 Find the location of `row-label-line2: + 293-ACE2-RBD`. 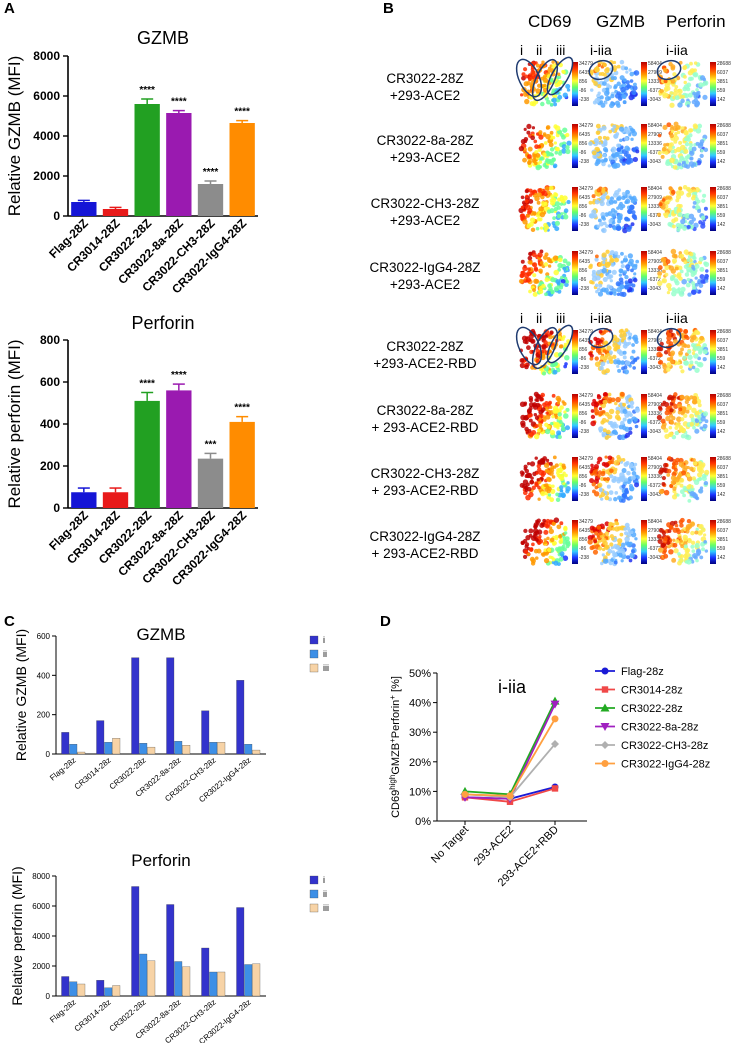

row-label-line2: + 293-ACE2-RBD is located at coordinates (425, 427).